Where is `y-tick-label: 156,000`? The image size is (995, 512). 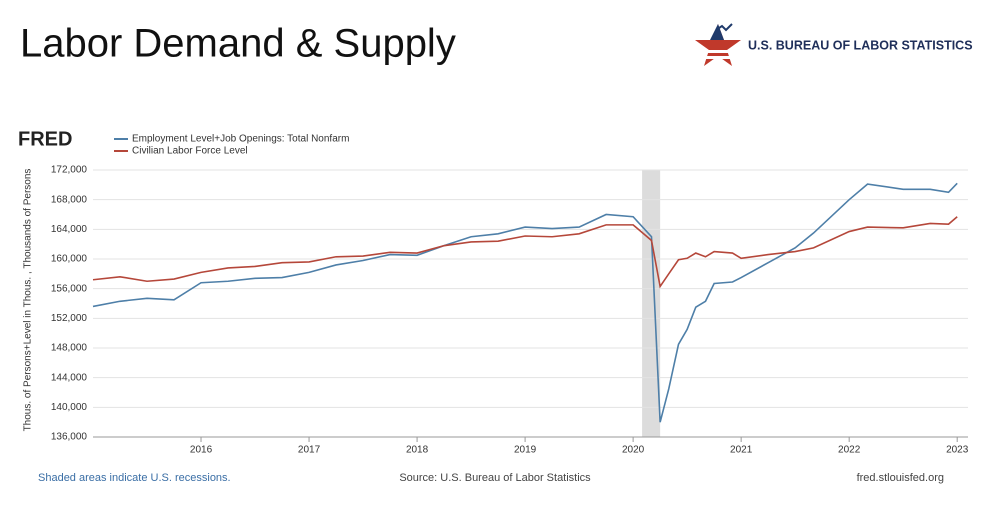 y-tick-label: 156,000 is located at coordinates (69, 288).